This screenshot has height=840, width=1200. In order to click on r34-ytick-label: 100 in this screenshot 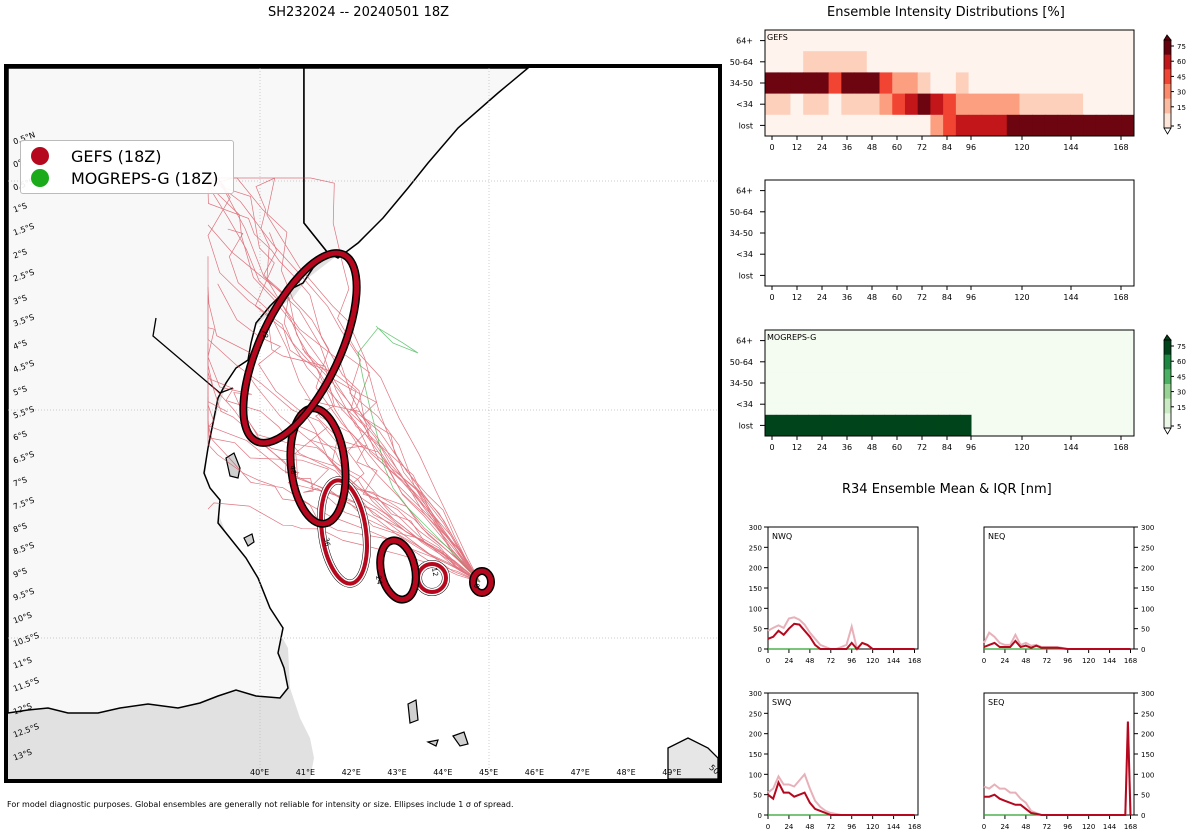, I will do `click(755, 609)`.